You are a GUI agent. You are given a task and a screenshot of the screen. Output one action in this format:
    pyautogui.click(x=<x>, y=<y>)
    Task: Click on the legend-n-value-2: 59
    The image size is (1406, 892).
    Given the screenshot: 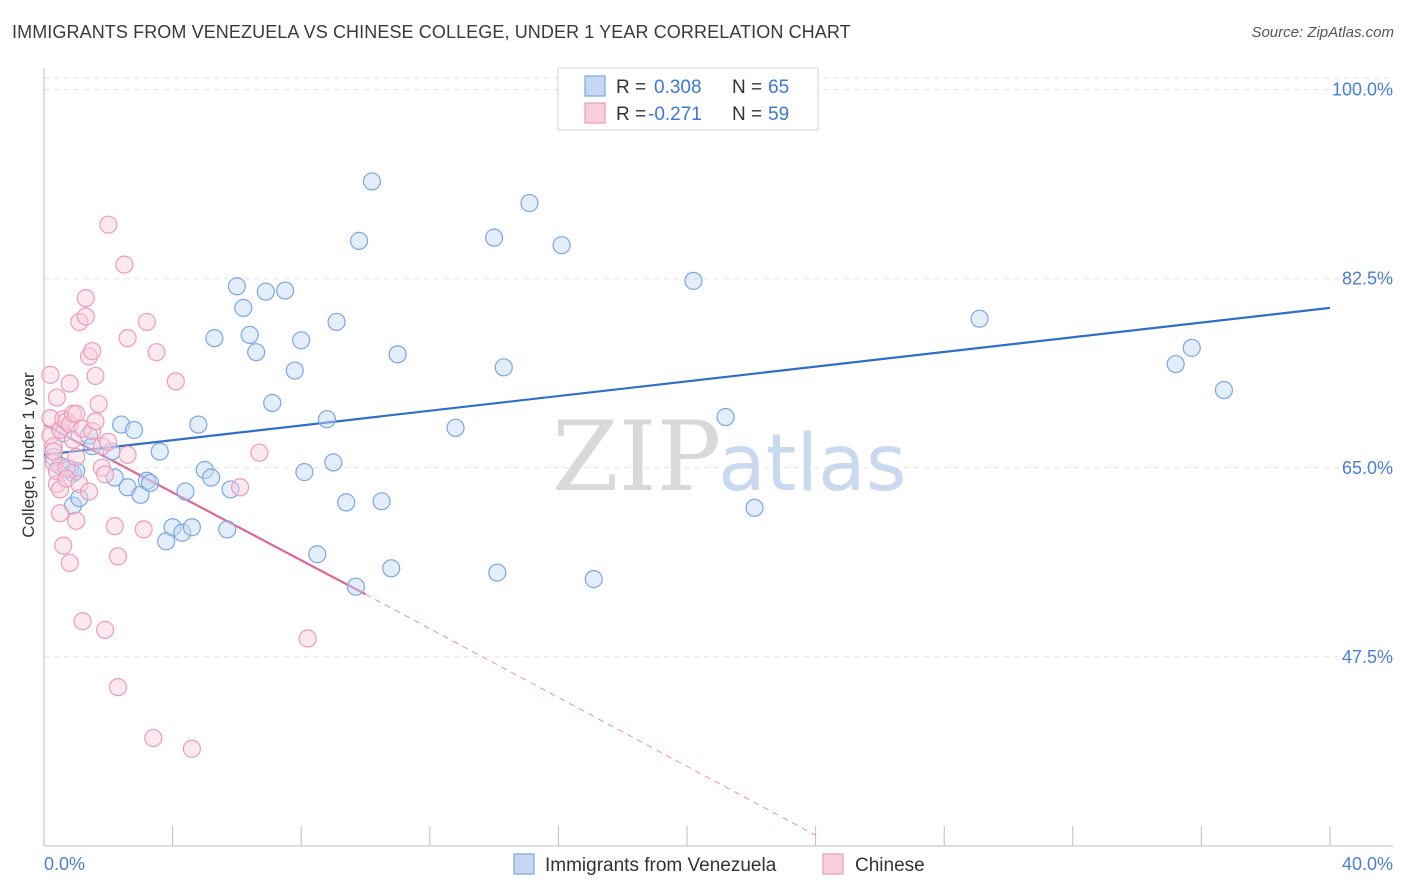 What is the action you would take?
    pyautogui.click(x=778, y=114)
    